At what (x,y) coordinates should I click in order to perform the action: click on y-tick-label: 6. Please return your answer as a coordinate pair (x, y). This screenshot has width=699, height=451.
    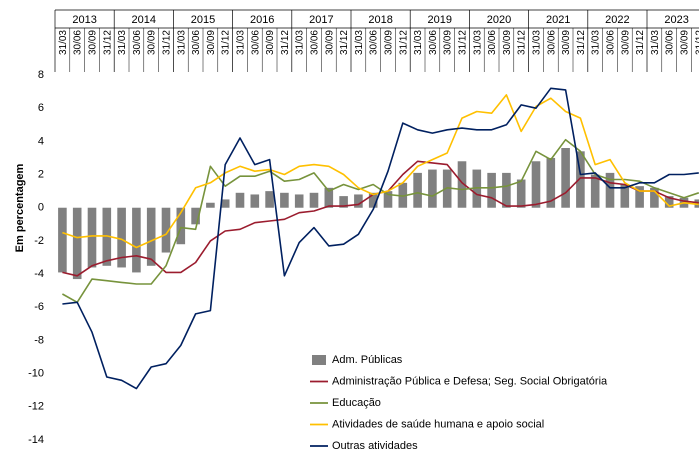
    Looking at the image, I should click on (41, 108).